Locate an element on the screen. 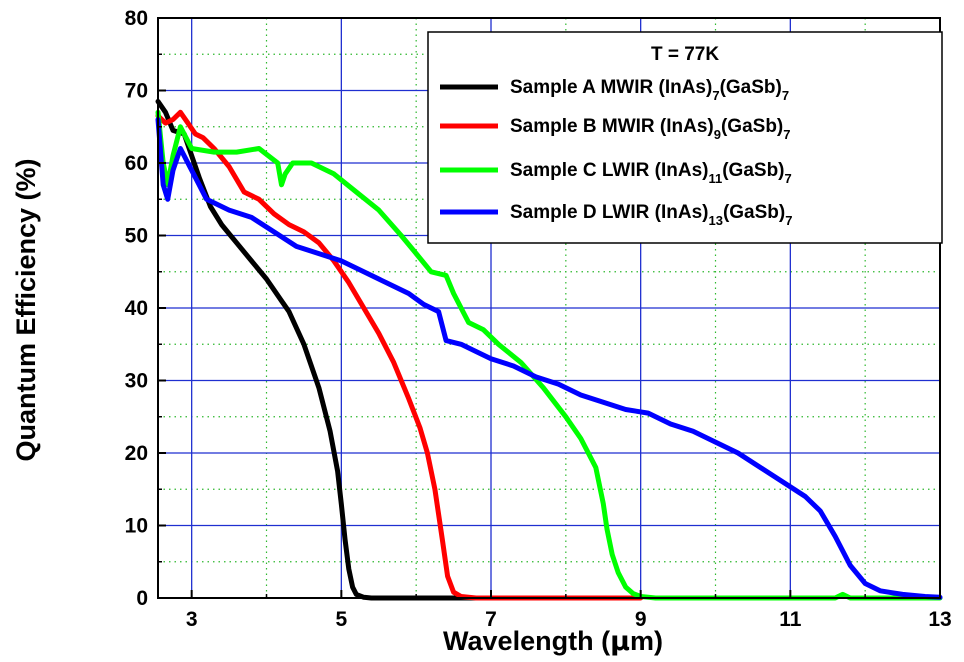 The height and width of the screenshot is (662, 964). x-tick-label: 11 is located at coordinates (790, 619).